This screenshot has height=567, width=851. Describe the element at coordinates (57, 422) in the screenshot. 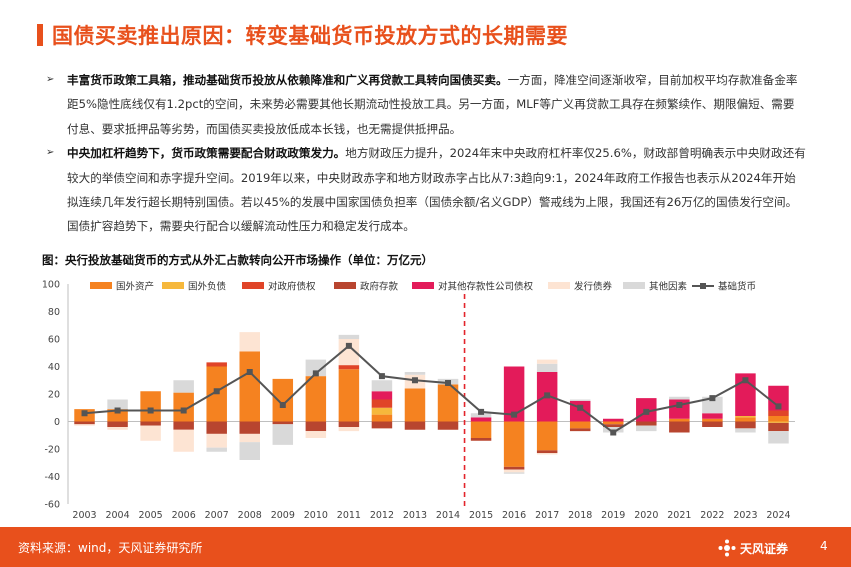

I see `y-tick-label: 0` at that location.